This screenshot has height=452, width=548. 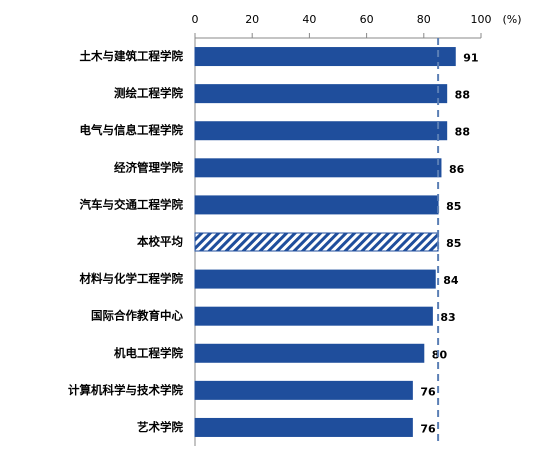 What do you see at coordinates (367, 19) in the screenshot?
I see `x-tick-label: 60` at bounding box center [367, 19].